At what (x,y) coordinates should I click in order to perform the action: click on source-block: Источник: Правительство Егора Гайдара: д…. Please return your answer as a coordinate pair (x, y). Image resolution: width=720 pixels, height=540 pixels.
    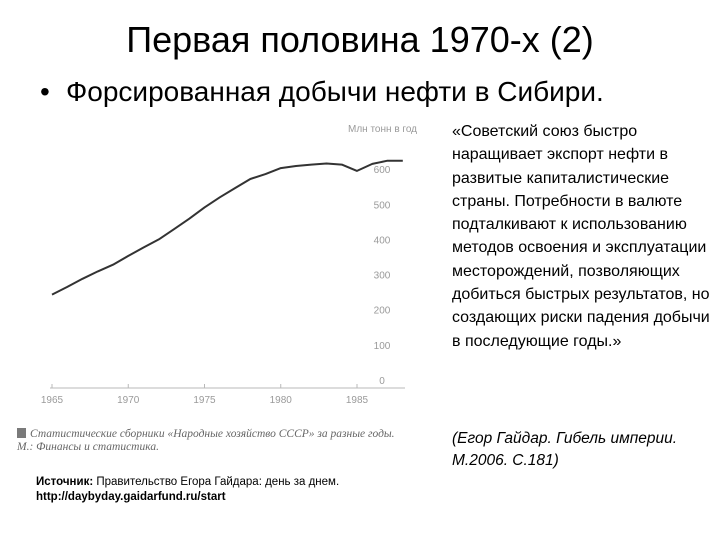
    Looking at the image, I should click on (187, 490).